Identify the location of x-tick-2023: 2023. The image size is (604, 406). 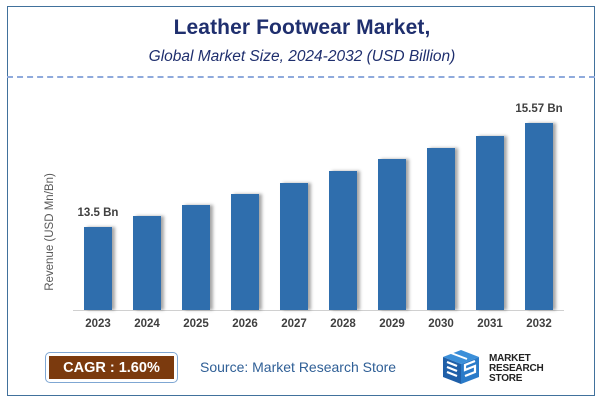
(98, 324).